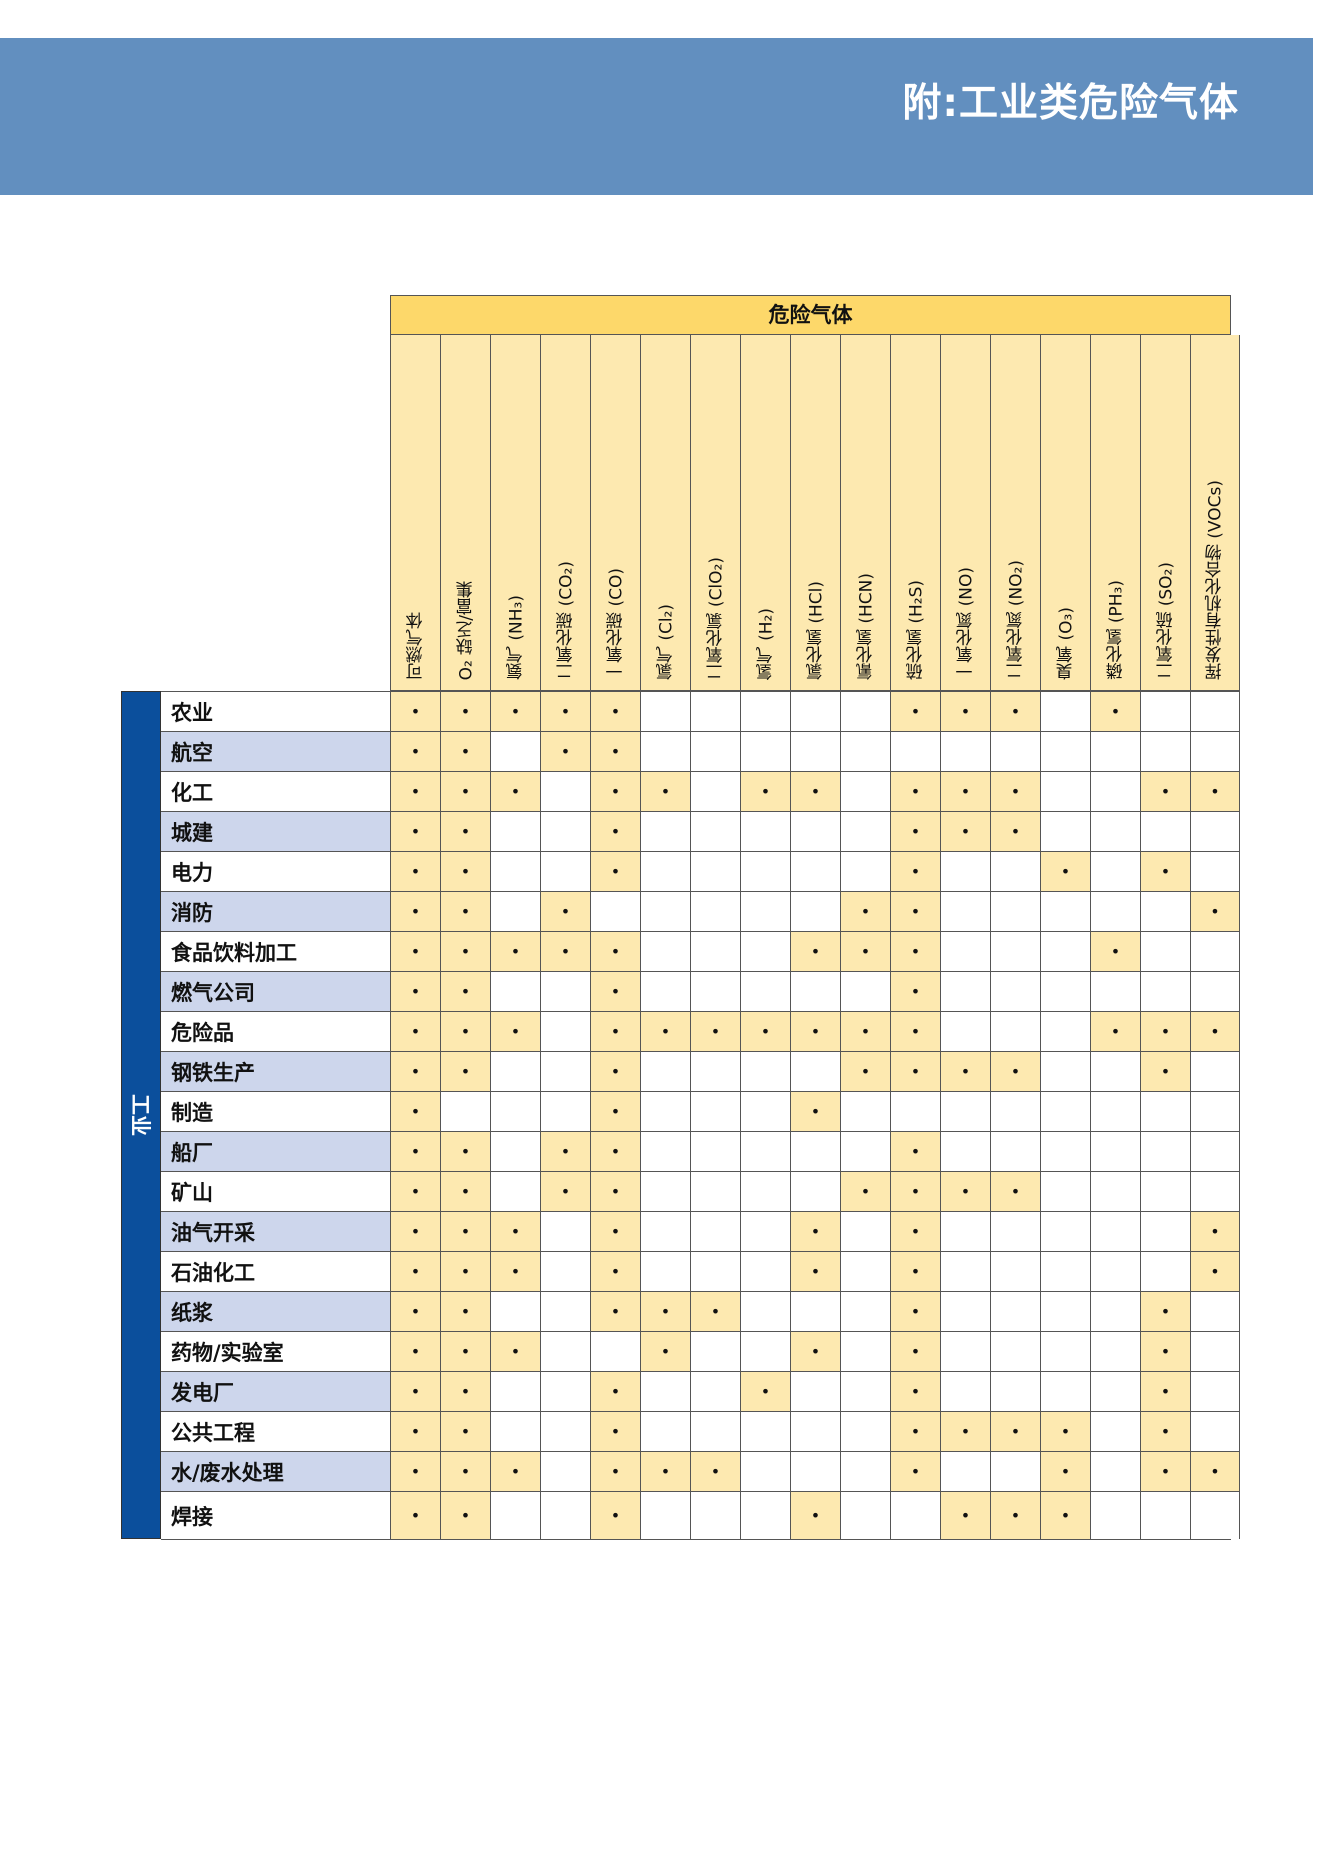 This screenshot has width=1323, height=1871. Describe the element at coordinates (865, 513) in the screenshot. I see `column-header: 氰化氢 (HCN)` at that location.